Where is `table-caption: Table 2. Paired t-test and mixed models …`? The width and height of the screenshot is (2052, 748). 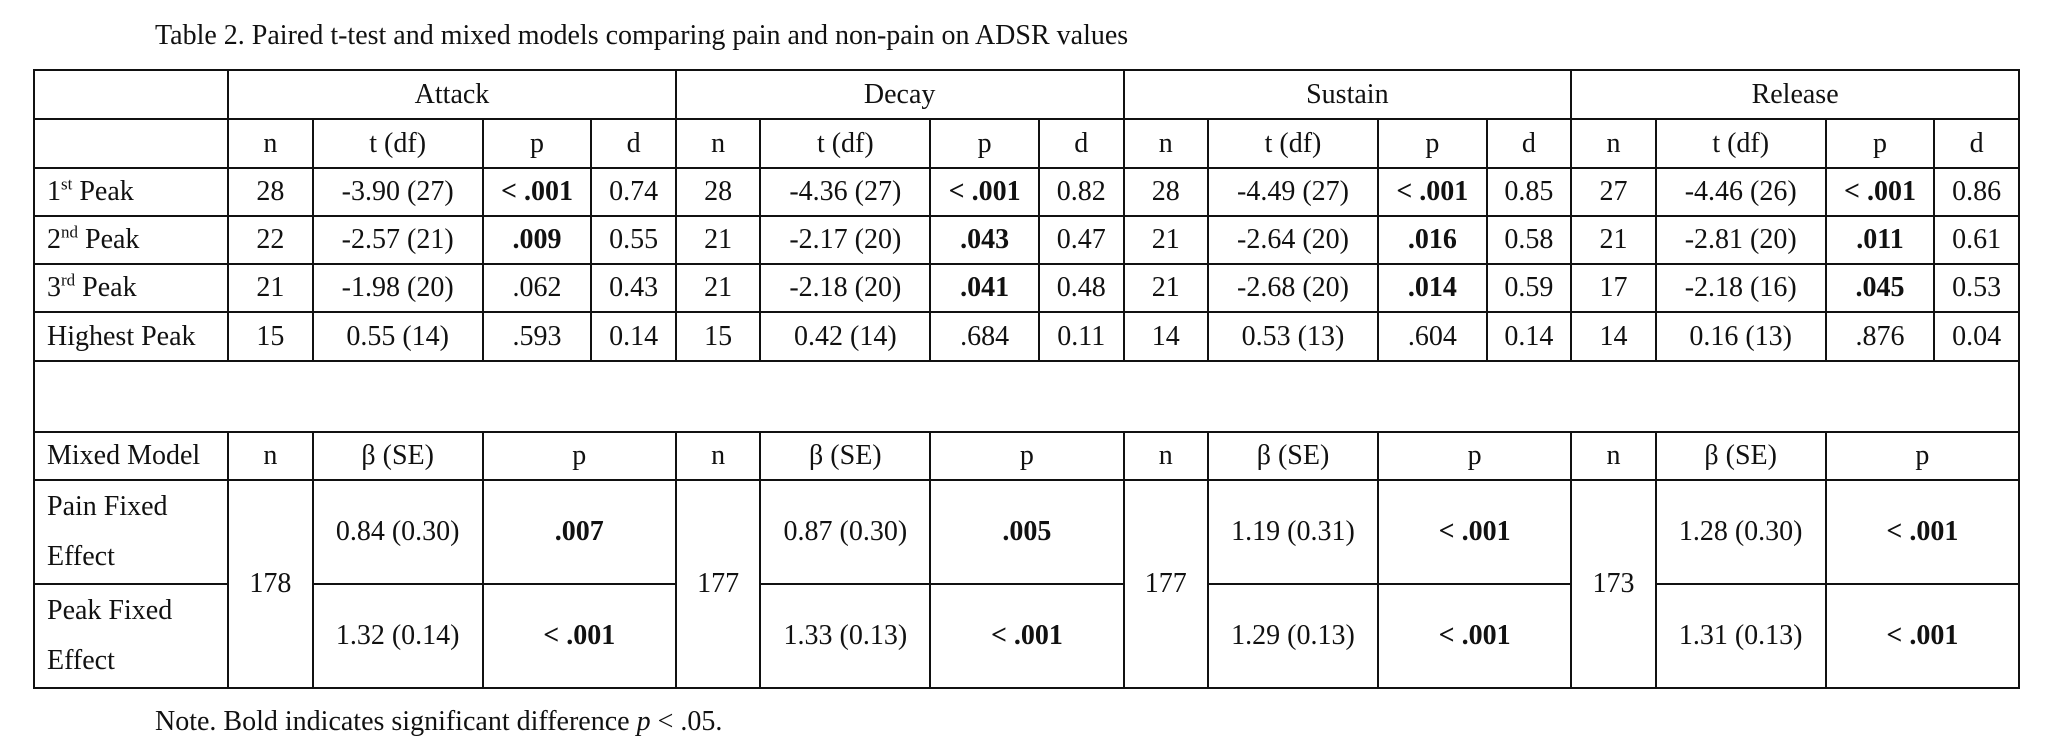
table-caption: Table 2. Paired t-test and mixed models … is located at coordinates (642, 35).